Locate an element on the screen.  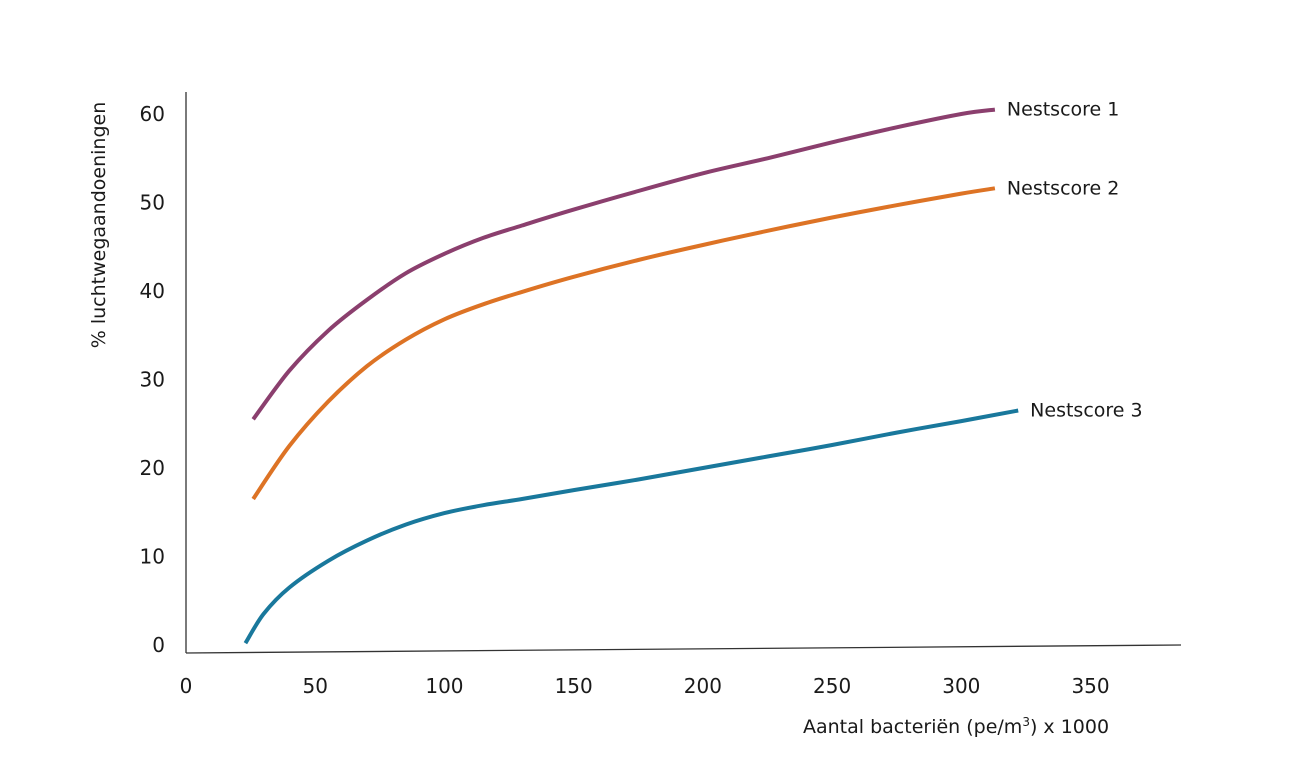
x-axis-label-superscript: 3 is located at coordinates (1026, 722).